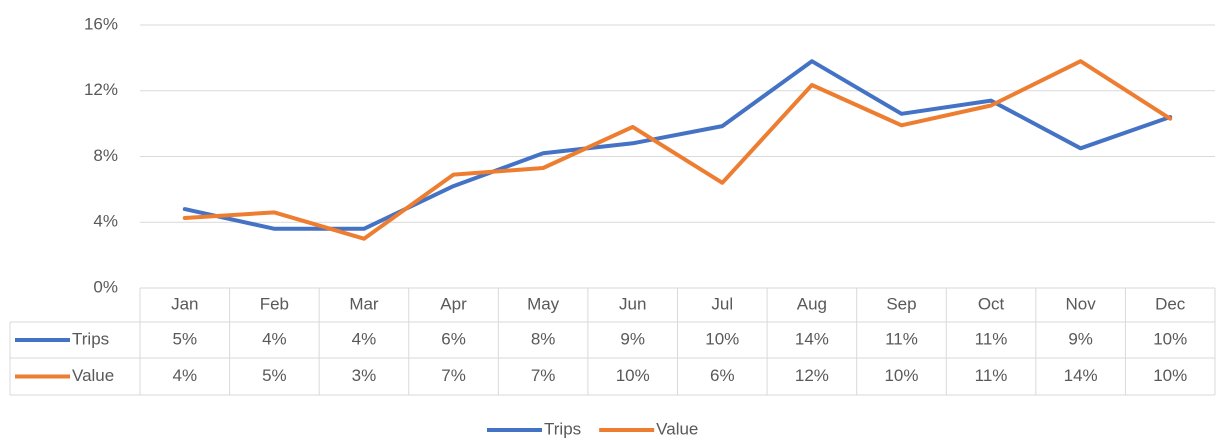  I want to click on y-tick-label: 12%, so click(101, 89).